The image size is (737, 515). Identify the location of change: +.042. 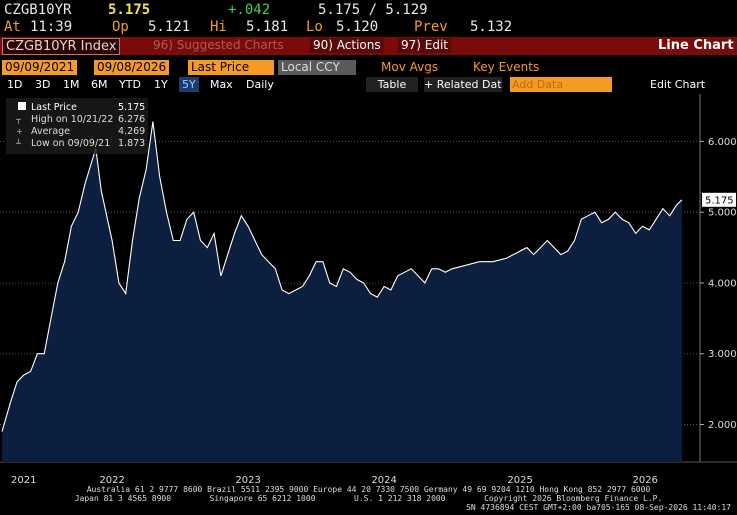
(249, 10).